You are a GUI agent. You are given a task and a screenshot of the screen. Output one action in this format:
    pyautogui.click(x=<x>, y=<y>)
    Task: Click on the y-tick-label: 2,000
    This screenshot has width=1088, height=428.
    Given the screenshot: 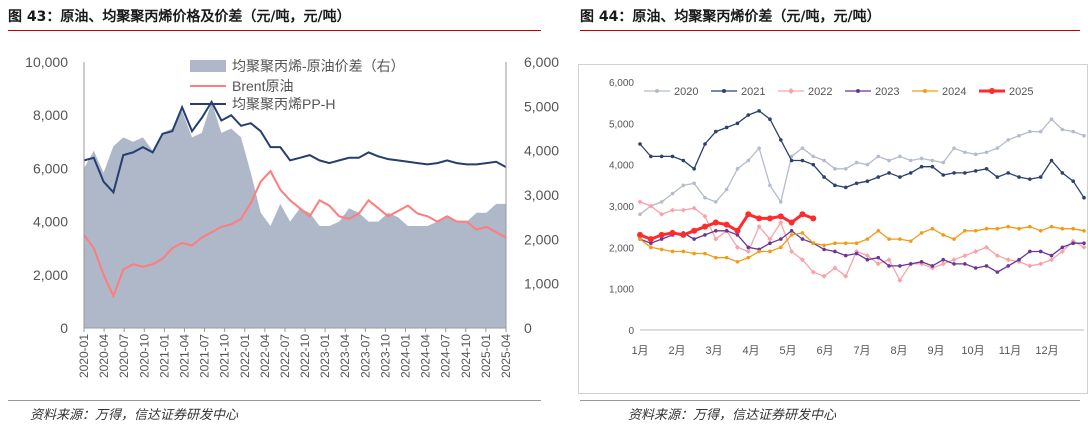 What is the action you would take?
    pyautogui.click(x=621, y=248)
    